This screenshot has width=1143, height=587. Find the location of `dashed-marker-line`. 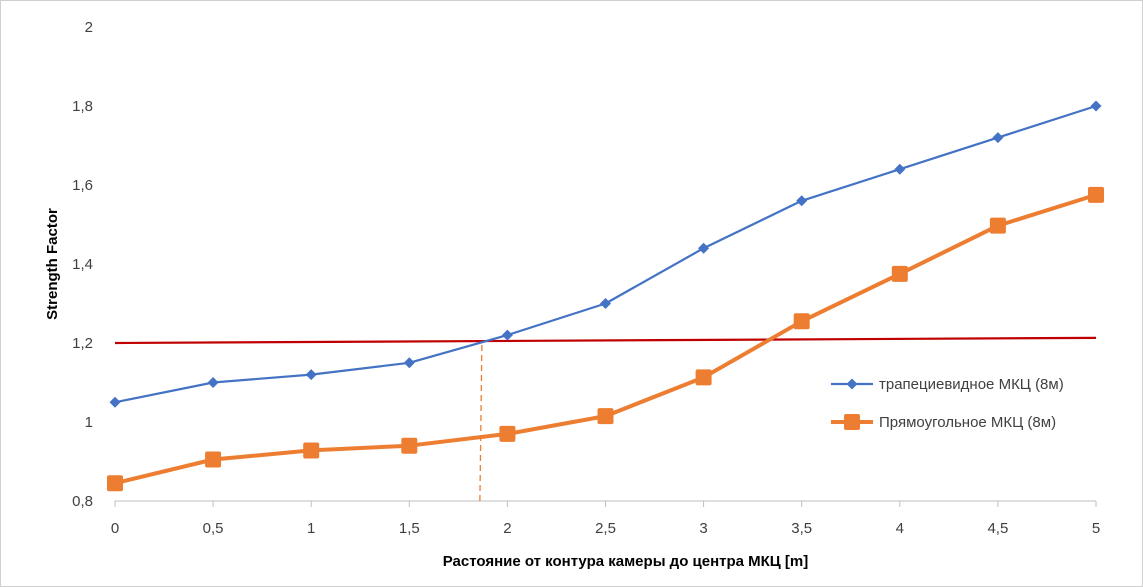

dashed-marker-line is located at coordinates (481, 422).